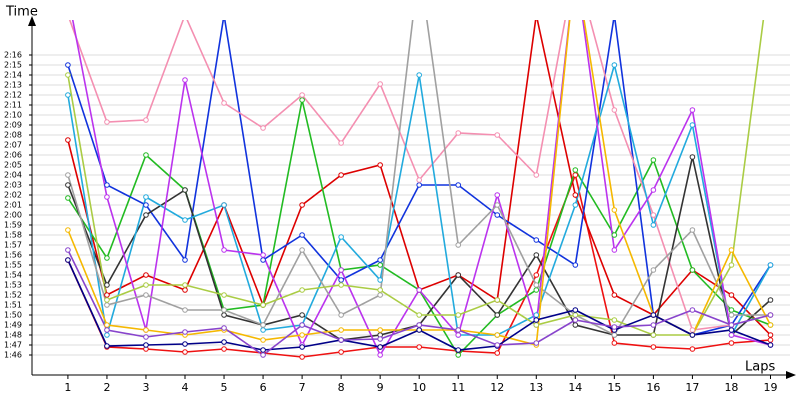  Describe the element at coordinates (536, 387) in the screenshot. I see `x-tick-label: 13` at that location.